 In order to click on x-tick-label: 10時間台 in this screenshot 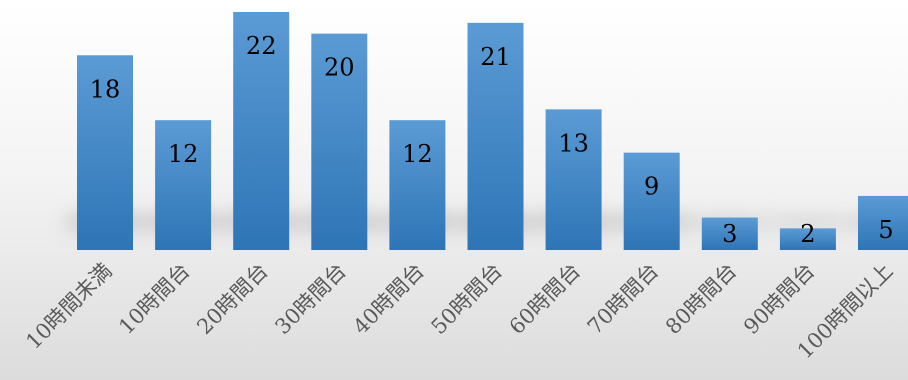, I will do `click(154, 299)`.